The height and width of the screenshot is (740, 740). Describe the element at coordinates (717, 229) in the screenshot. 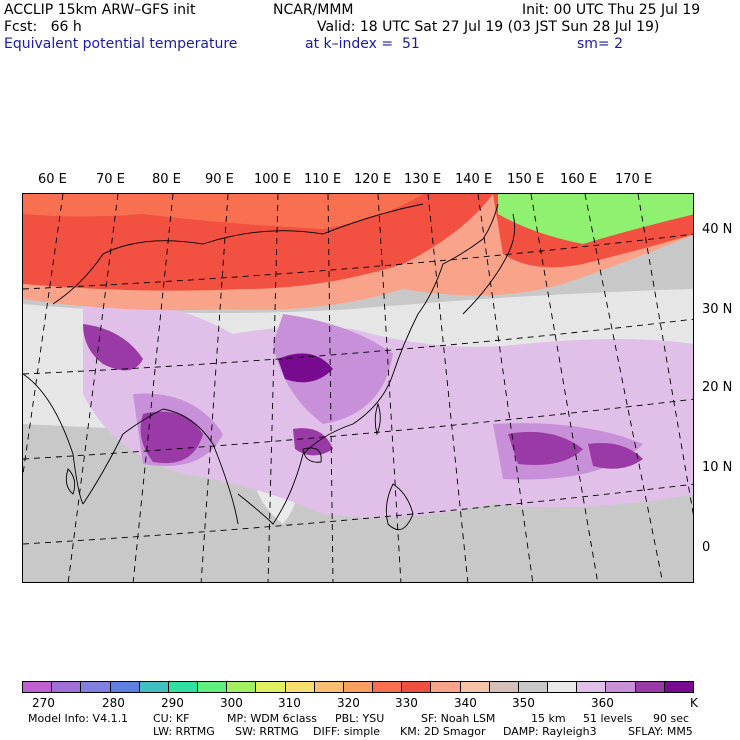

I see `lat-label: 40 N` at that location.